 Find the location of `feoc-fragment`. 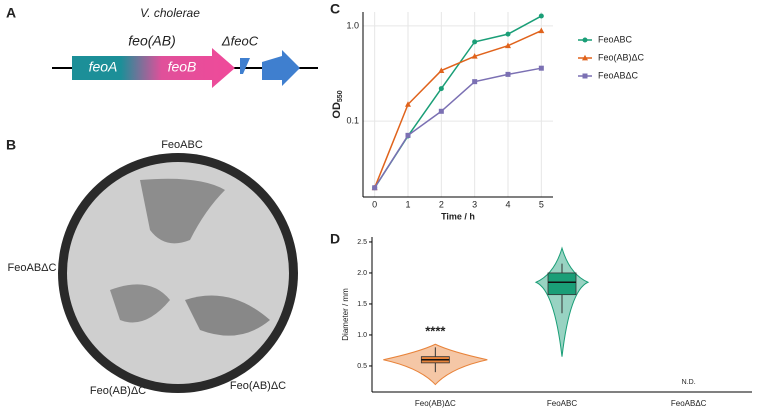

feoc-fragment is located at coordinates (245, 66).